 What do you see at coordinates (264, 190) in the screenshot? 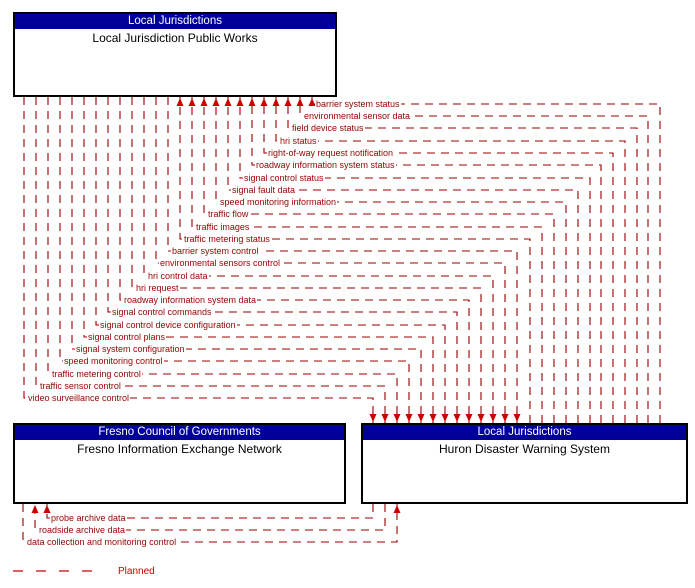
I see `flow-label: signal fault data` at bounding box center [264, 190].